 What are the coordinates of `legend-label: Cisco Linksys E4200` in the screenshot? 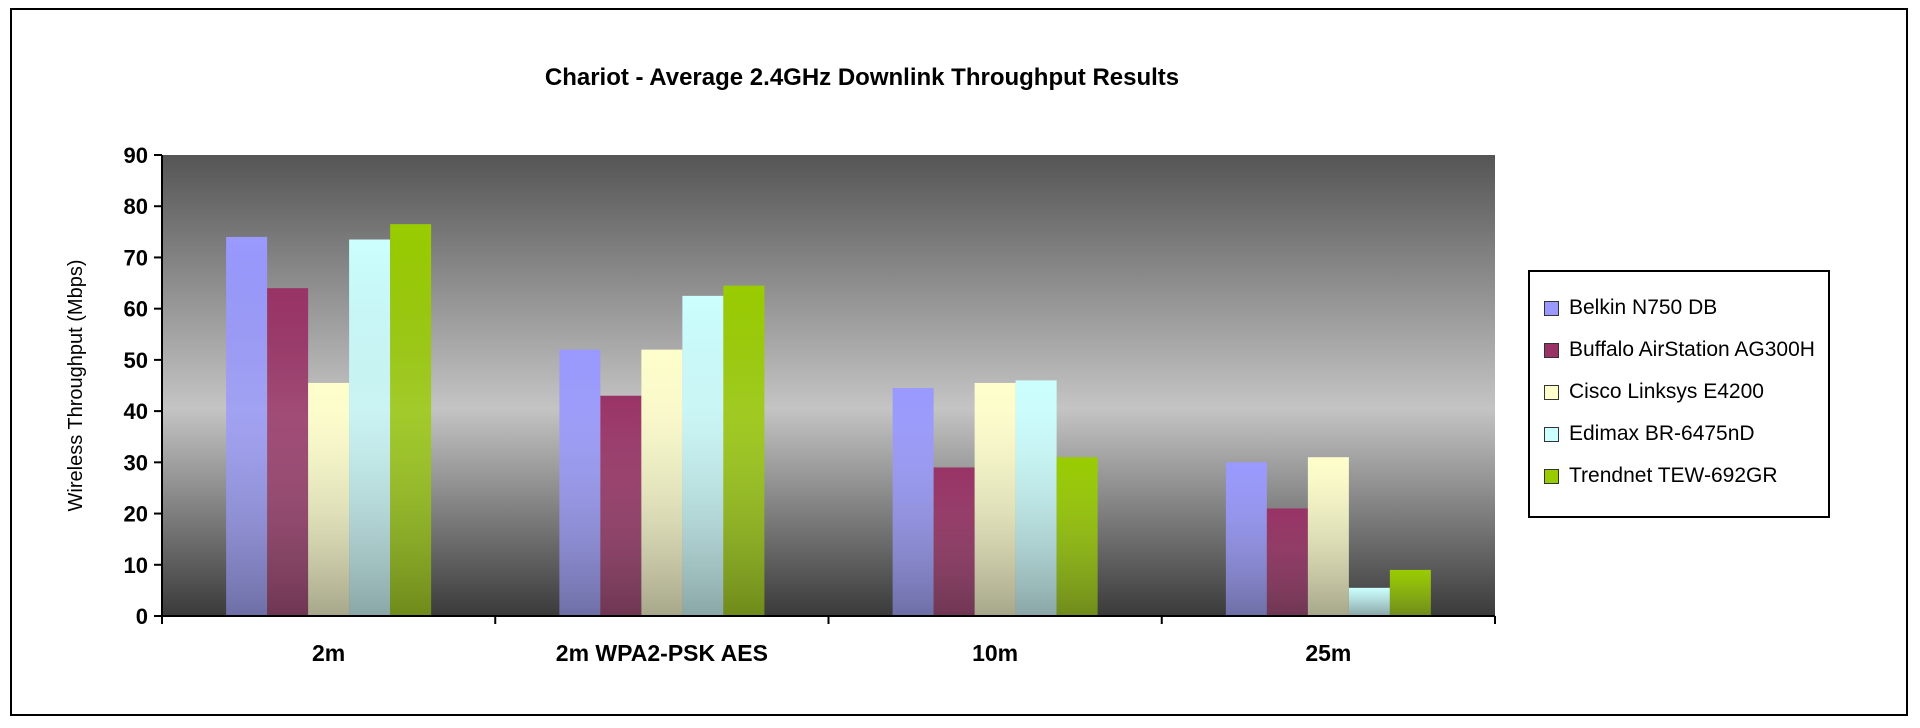 It's located at (1666, 391).